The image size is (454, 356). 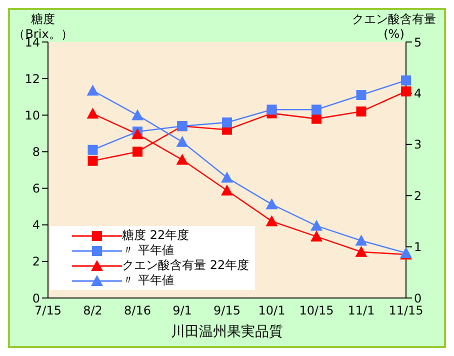 What do you see at coordinates (418, 247) in the screenshot?
I see `y2-tick-label: 1` at bounding box center [418, 247].